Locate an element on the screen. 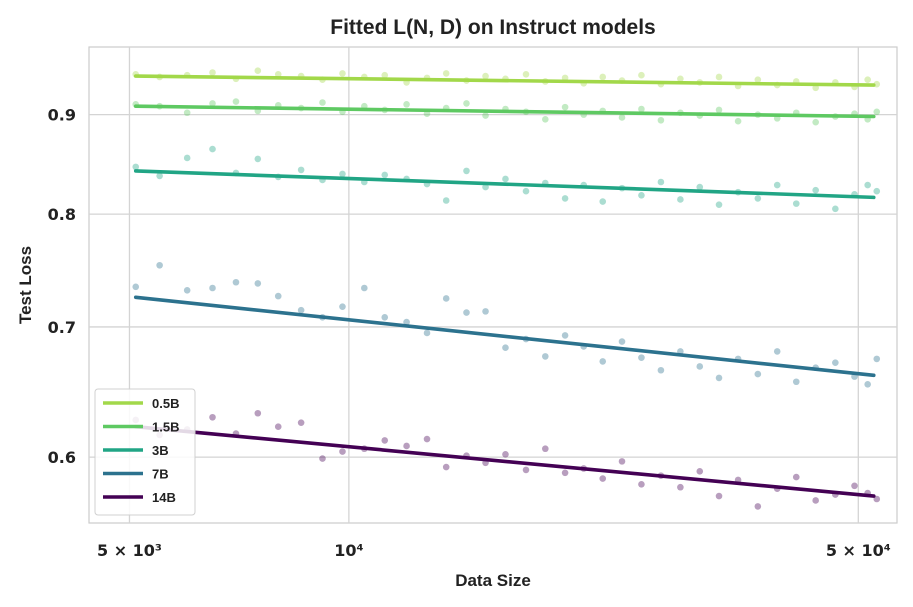  x-tick-label: 5 × 10³ is located at coordinates (129, 550).